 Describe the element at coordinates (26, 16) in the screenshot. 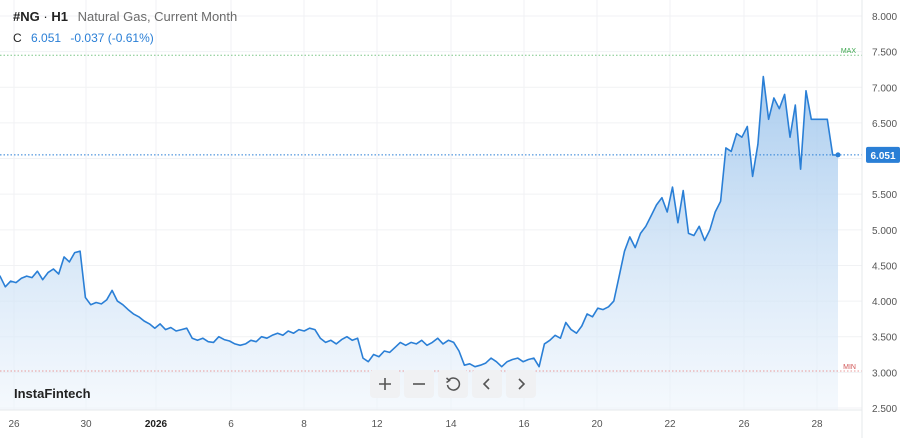

I see `symbol-label: #NG` at that location.